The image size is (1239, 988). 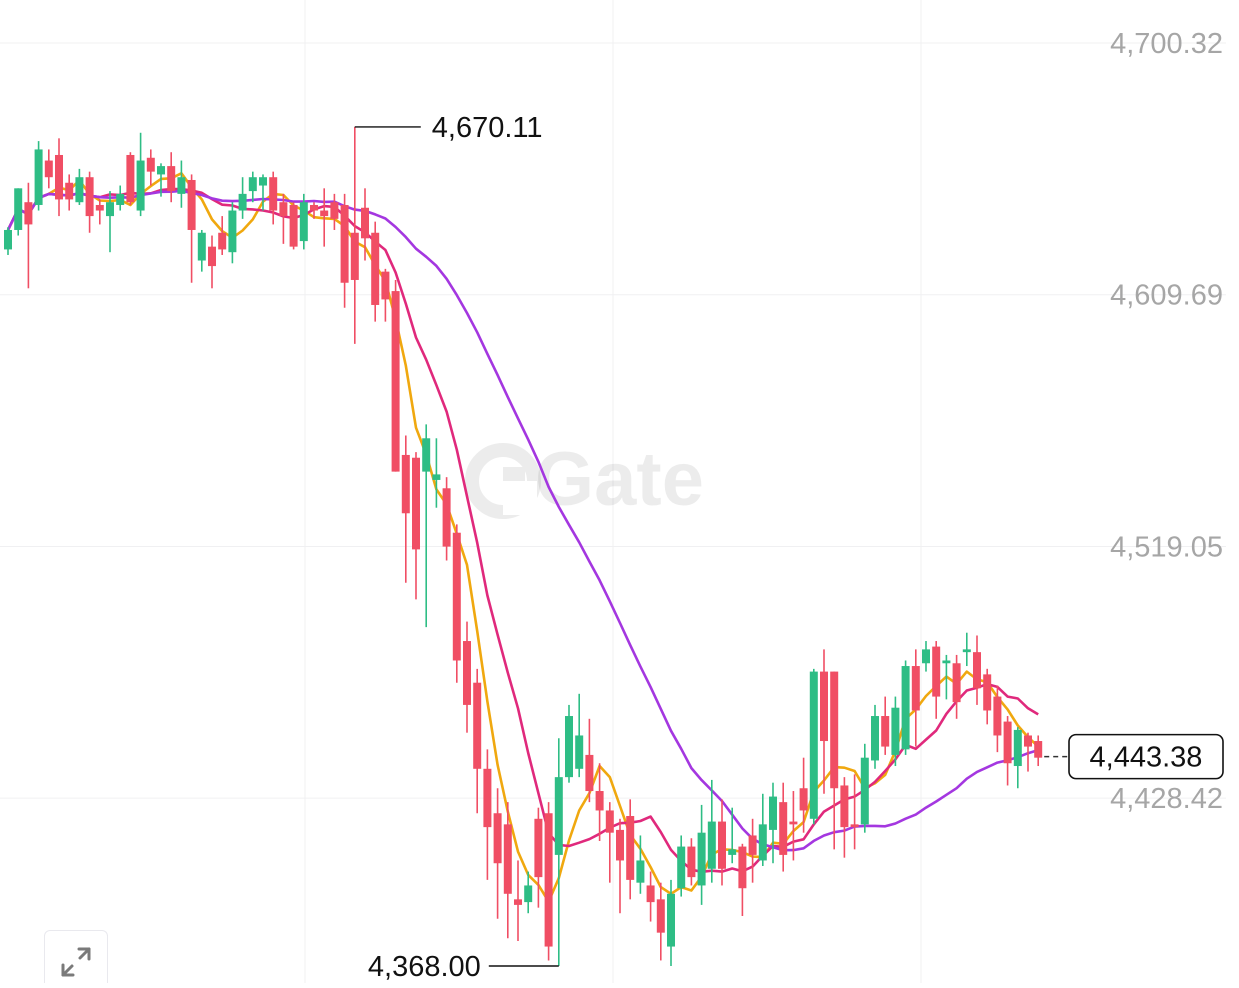 I want to click on price-axis-label: 4,700.32, so click(x=1166, y=44).